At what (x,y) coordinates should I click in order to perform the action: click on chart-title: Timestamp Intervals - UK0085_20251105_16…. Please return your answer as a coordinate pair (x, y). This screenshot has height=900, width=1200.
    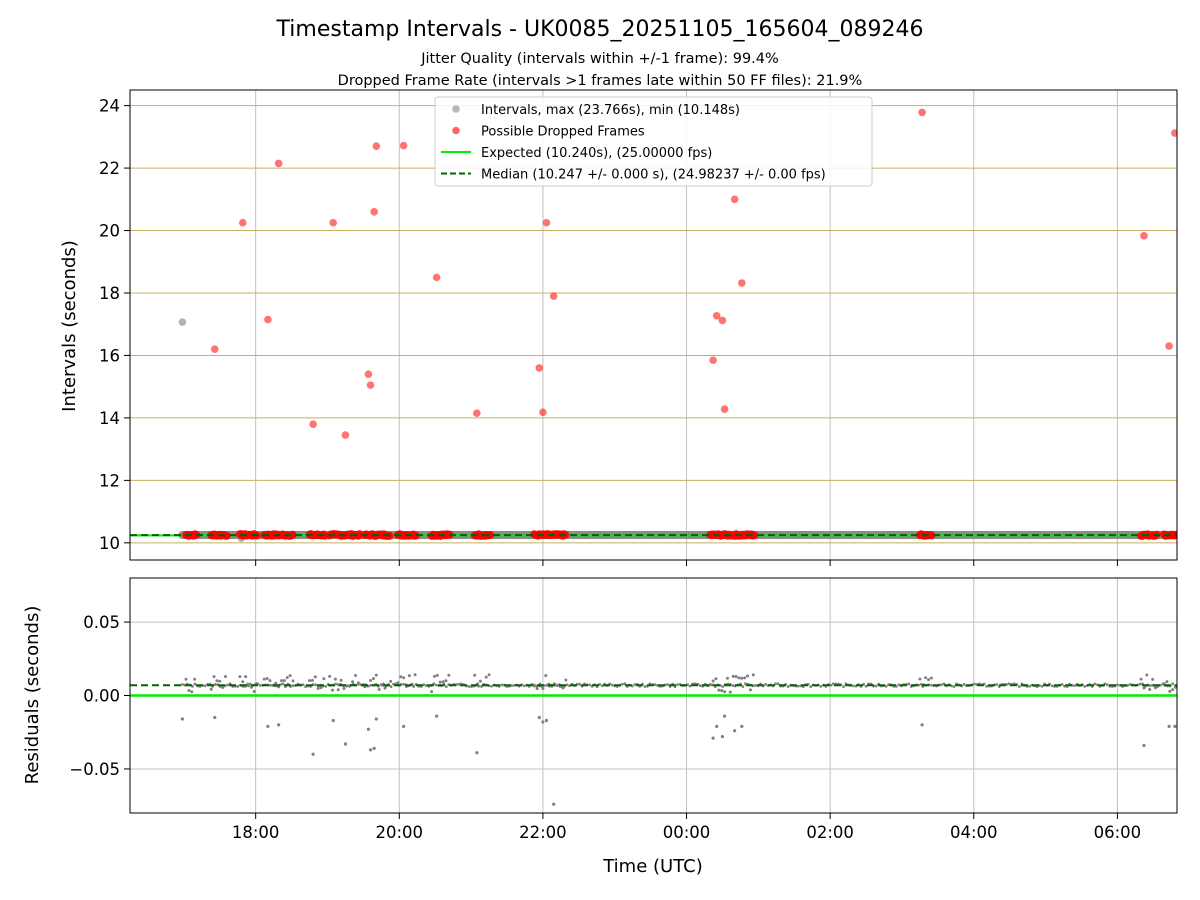
    Looking at the image, I should click on (600, 29).